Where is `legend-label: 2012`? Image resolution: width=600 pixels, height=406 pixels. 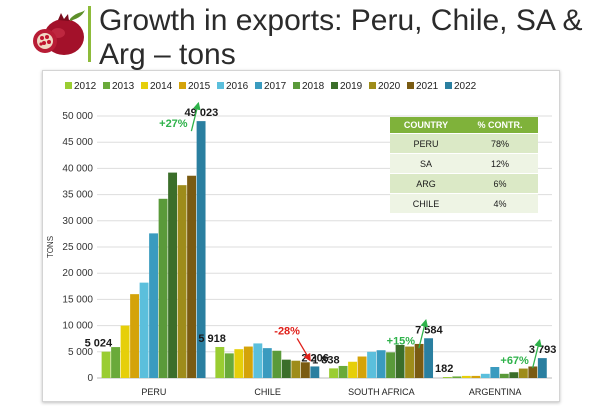
legend-label: 2012 is located at coordinates (85, 86).